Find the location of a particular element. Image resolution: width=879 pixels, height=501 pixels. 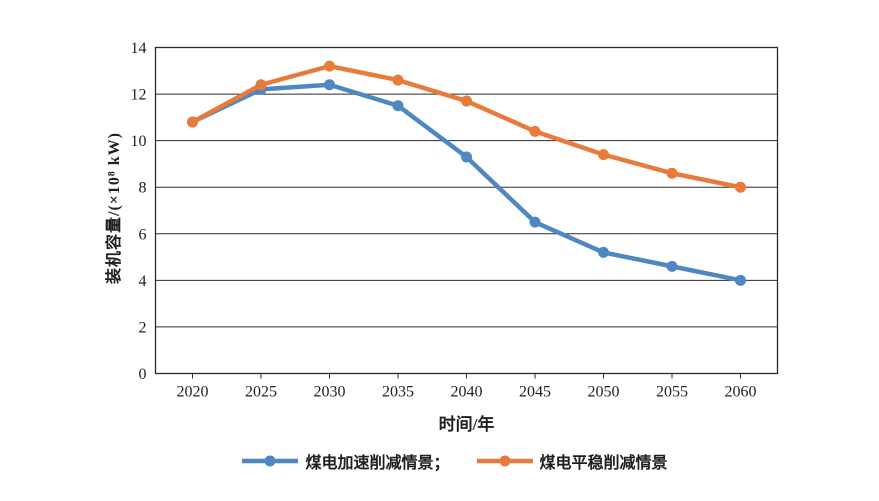

legend-label-accelerated: 煤电加速削减情景； is located at coordinates (377, 463).